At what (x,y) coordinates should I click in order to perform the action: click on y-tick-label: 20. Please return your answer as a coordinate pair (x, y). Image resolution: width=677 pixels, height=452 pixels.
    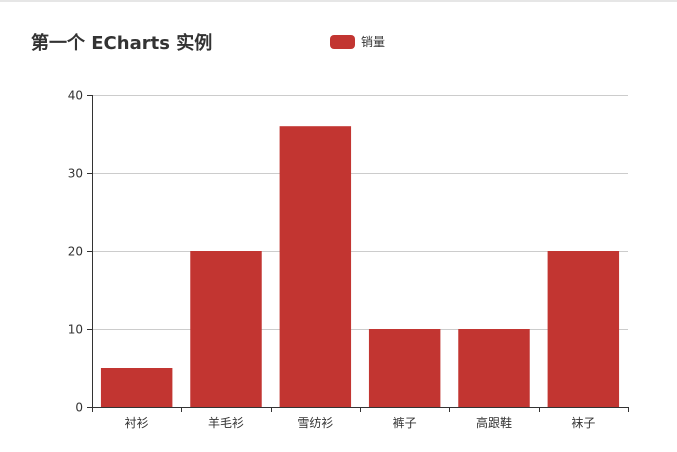
    Looking at the image, I should click on (75, 252).